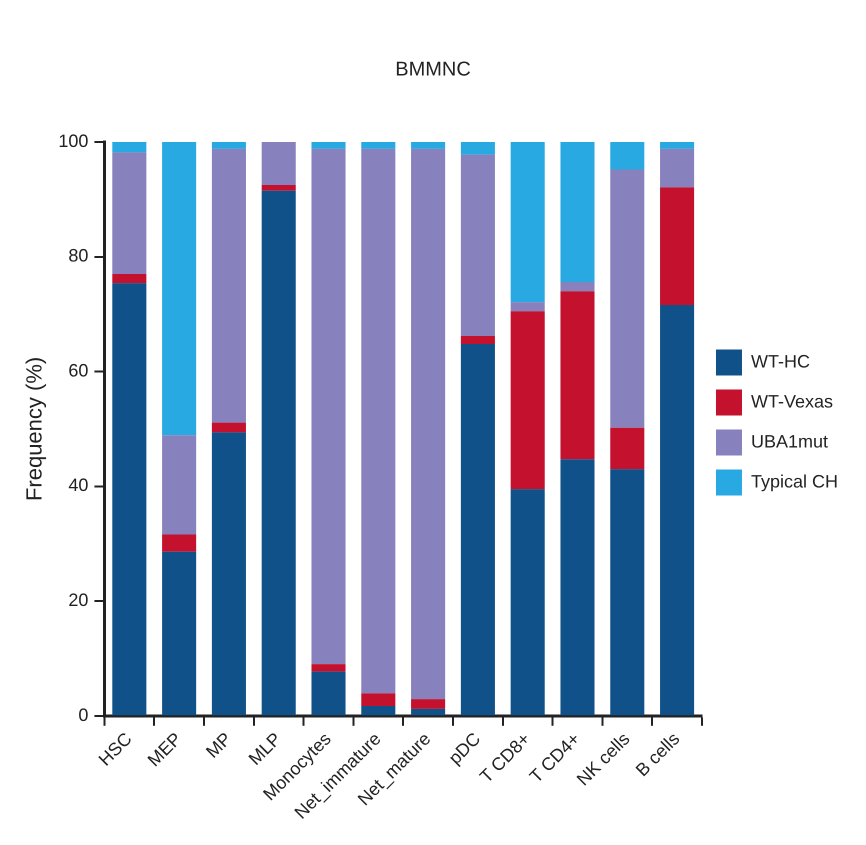 The image size is (866, 845). What do you see at coordinates (78, 485) in the screenshot?
I see `y-tick-label: 40` at bounding box center [78, 485].